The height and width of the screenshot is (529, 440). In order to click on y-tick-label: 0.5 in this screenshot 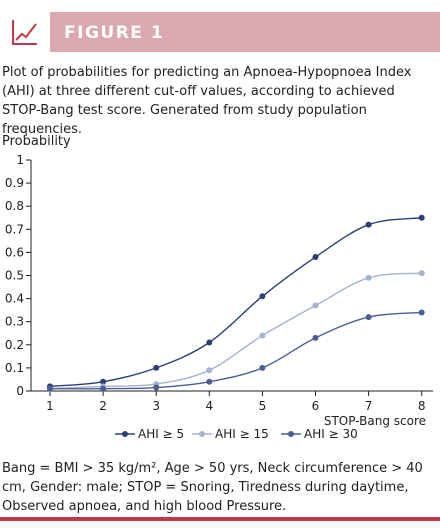, I will do `click(14, 276)`.